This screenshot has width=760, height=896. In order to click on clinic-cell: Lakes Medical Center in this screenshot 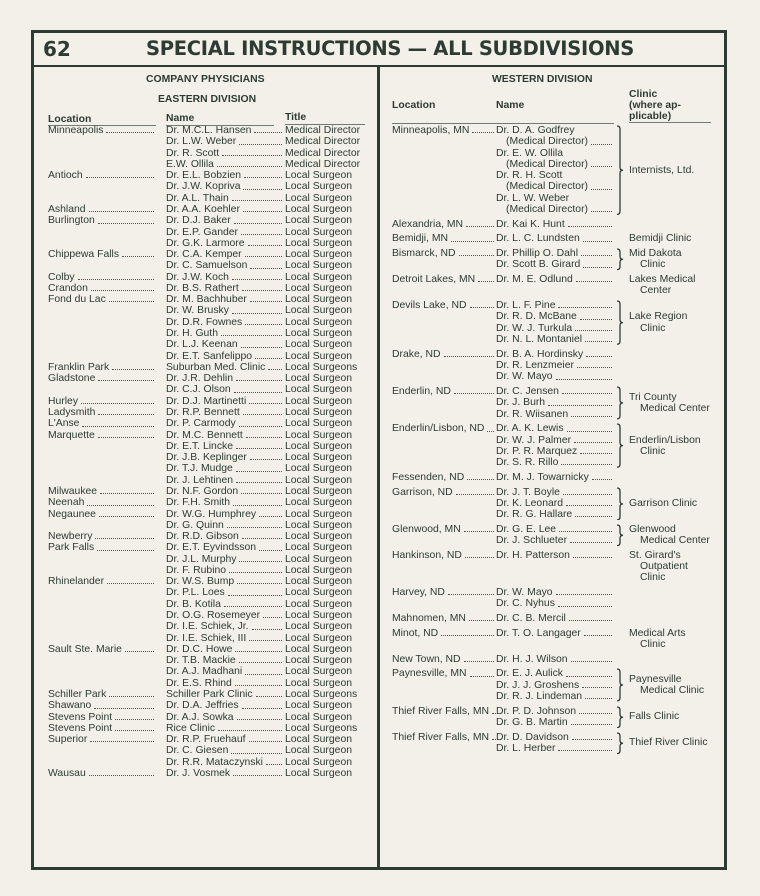, I will do `click(662, 285)`.